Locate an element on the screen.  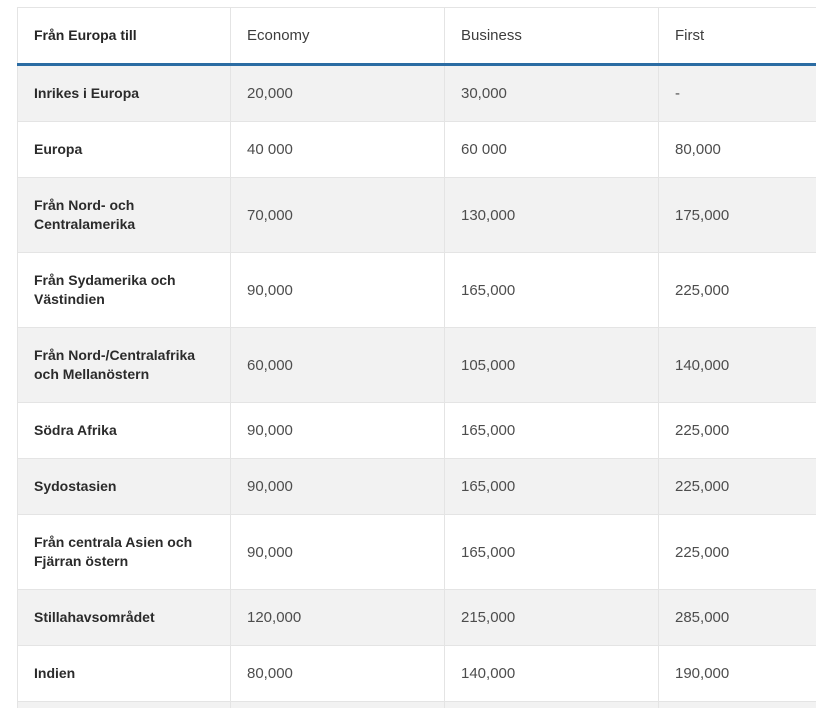
first-value-cell: 175,000 is located at coordinates (737, 215).